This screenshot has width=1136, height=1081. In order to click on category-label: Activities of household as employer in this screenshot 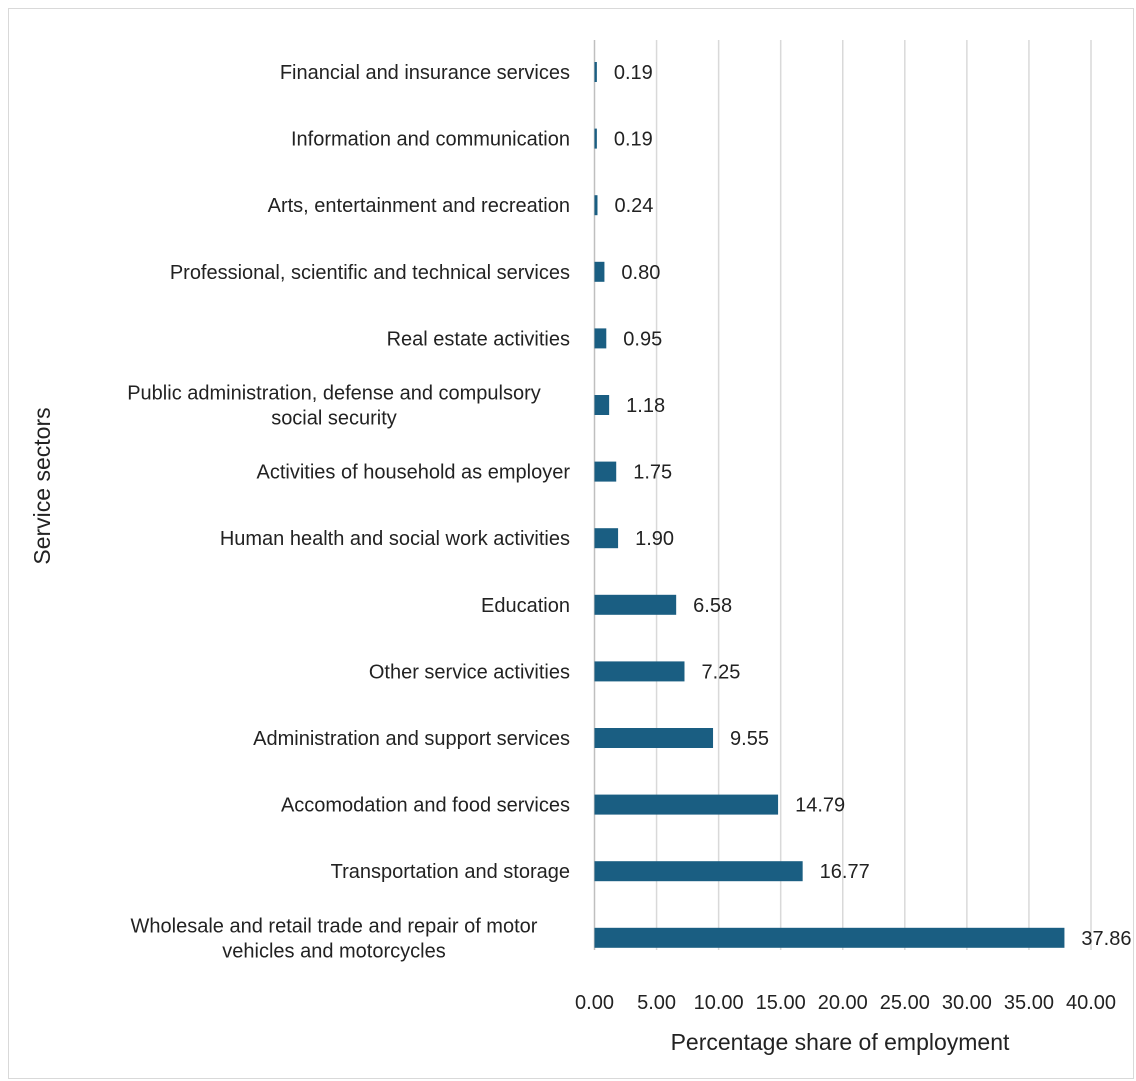, I will do `click(414, 473)`.